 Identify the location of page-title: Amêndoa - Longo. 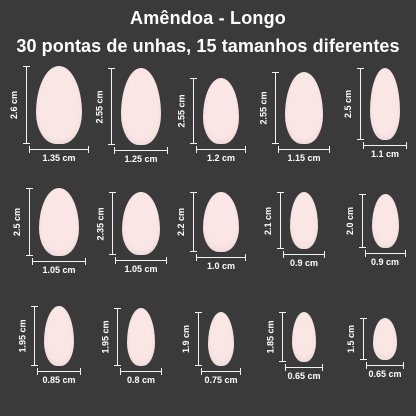
(208, 18).